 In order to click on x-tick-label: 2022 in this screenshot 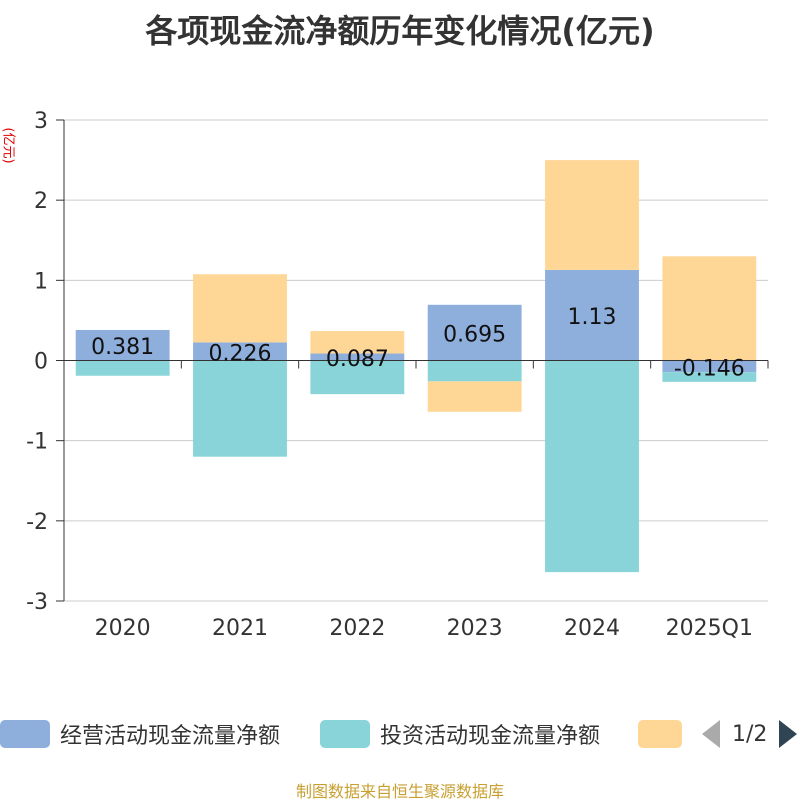, I will do `click(357, 628)`.